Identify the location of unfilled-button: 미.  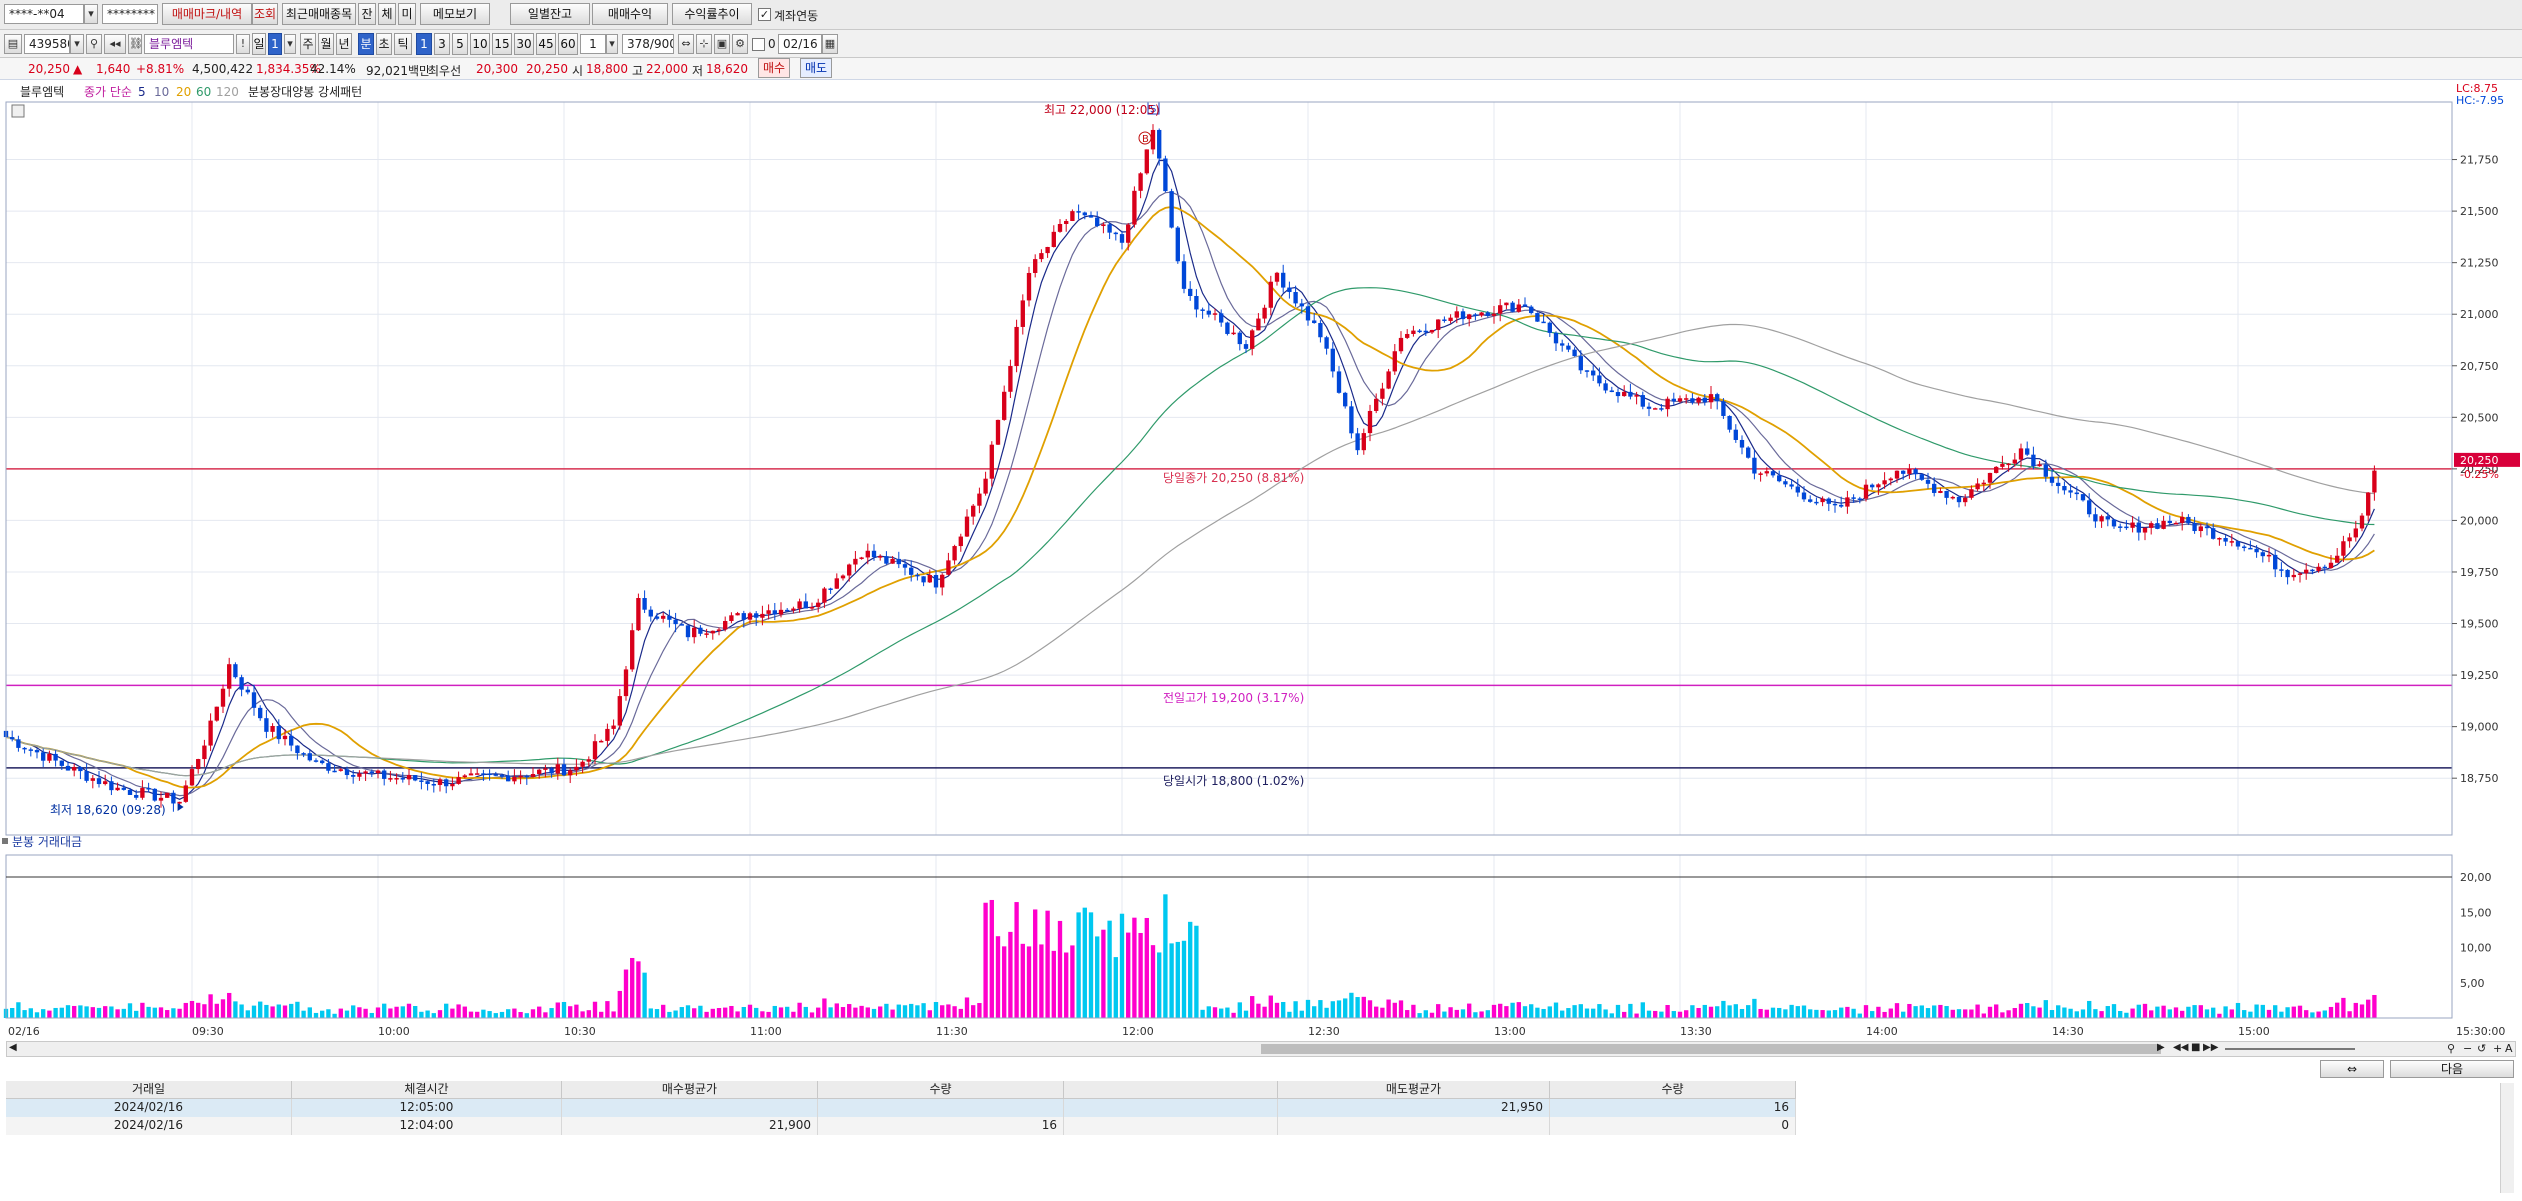
(407, 14).